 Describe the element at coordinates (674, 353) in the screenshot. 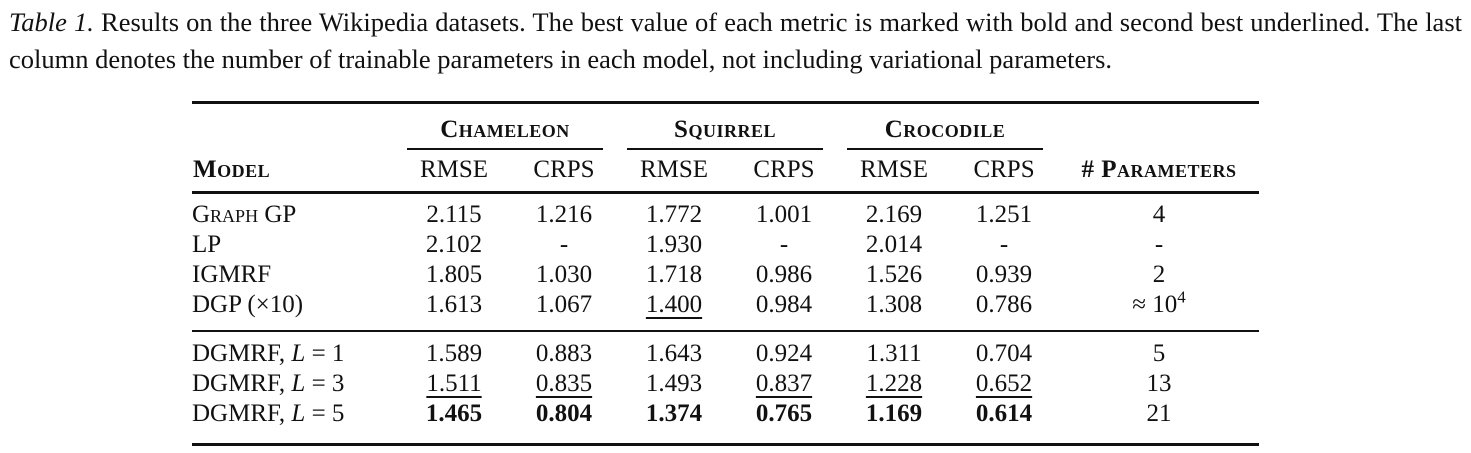

I see `metric-value-cell: 1.643` at that location.